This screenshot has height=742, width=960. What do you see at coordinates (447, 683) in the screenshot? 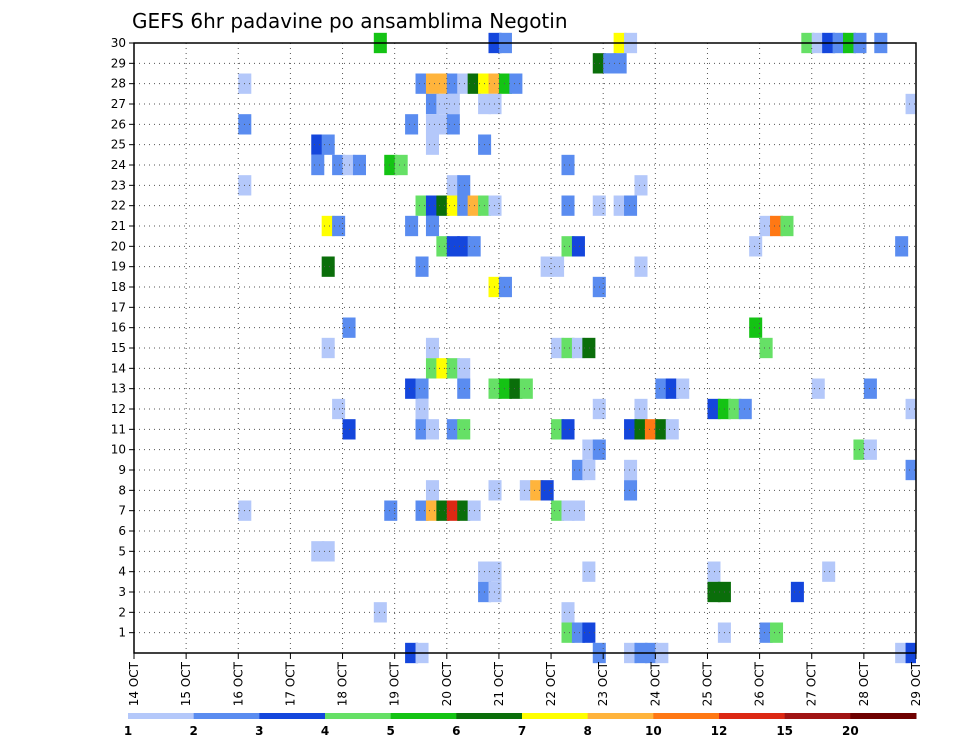
I see `x-tick-label: 20 OCT` at bounding box center [447, 683].